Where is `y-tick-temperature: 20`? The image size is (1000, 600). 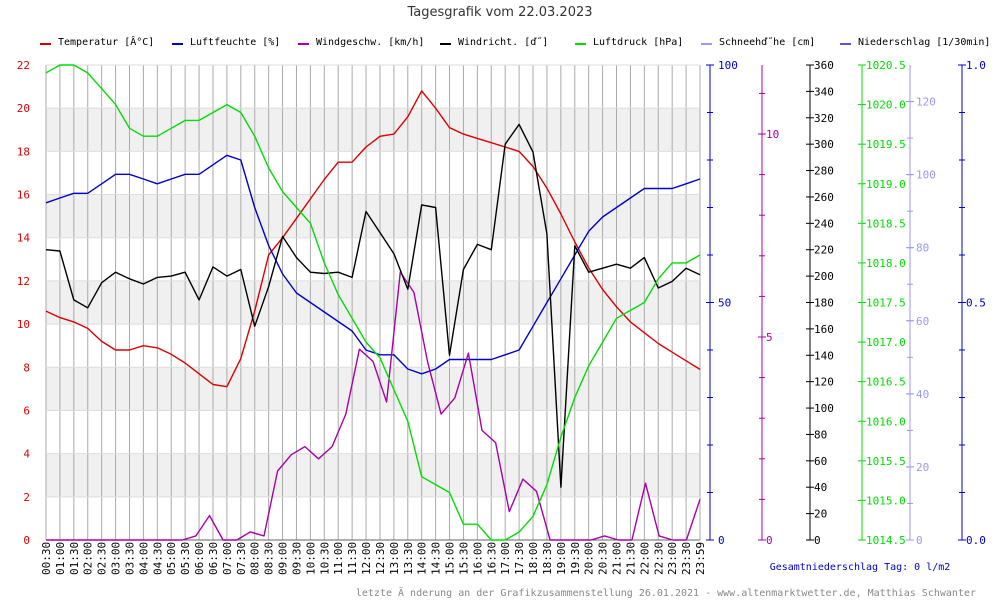
y-tick-temperature: 20 is located at coordinates (23, 108).